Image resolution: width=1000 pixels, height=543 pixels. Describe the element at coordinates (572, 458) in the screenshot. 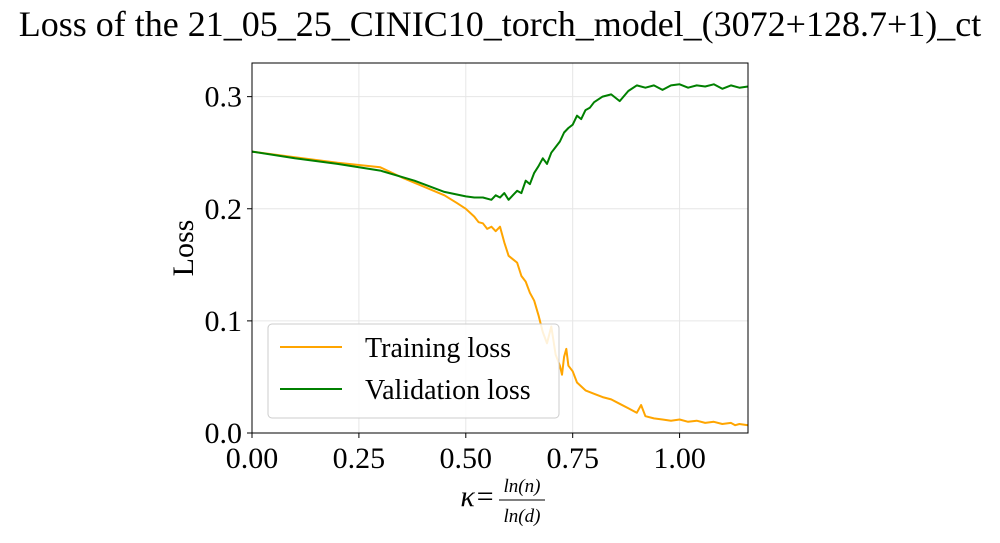

I see `x-tick-label: 0.75` at that location.